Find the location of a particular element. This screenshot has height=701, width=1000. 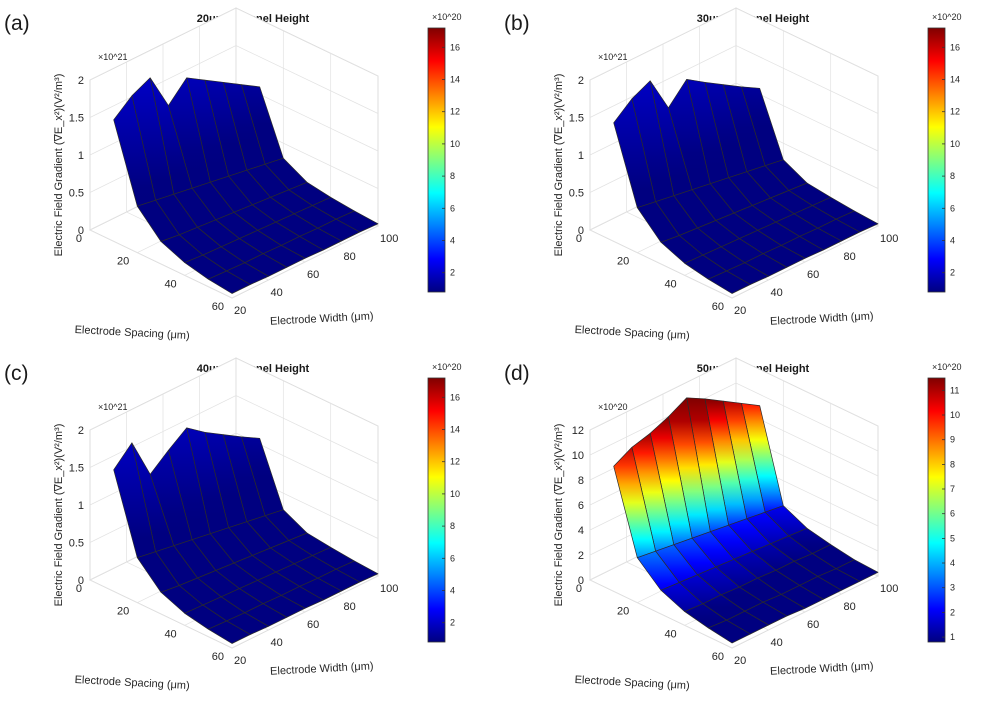

axis-ticks: 0 2 4 6 8 10 12 0 20 40 60 20 40 60 80 100 is located at coordinates (735, 546).